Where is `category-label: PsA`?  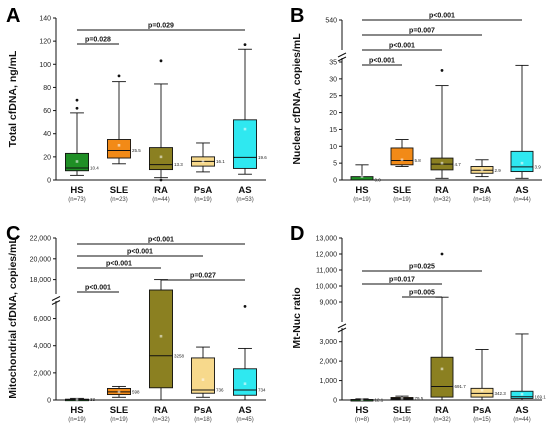
category-label: PsA is located at coordinates (482, 410).